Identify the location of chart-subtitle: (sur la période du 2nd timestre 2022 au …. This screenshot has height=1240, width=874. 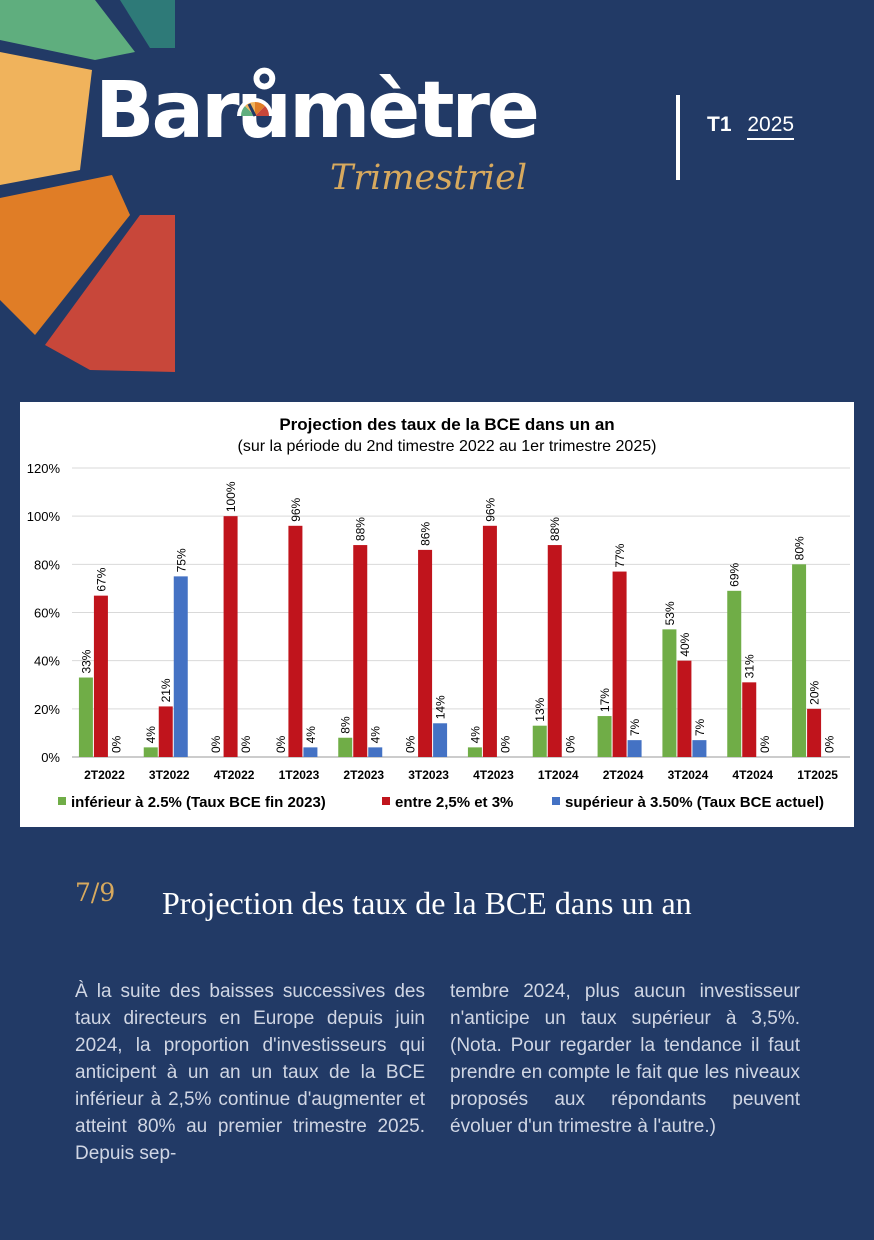
(447, 446).